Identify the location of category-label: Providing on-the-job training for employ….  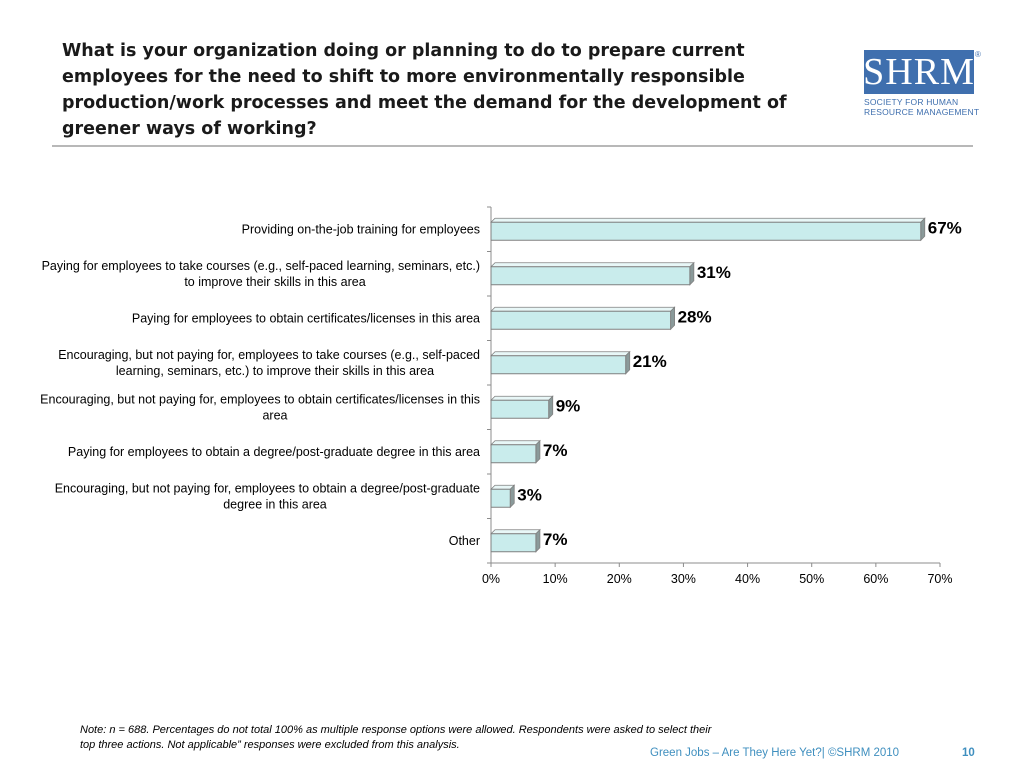
(361, 229).